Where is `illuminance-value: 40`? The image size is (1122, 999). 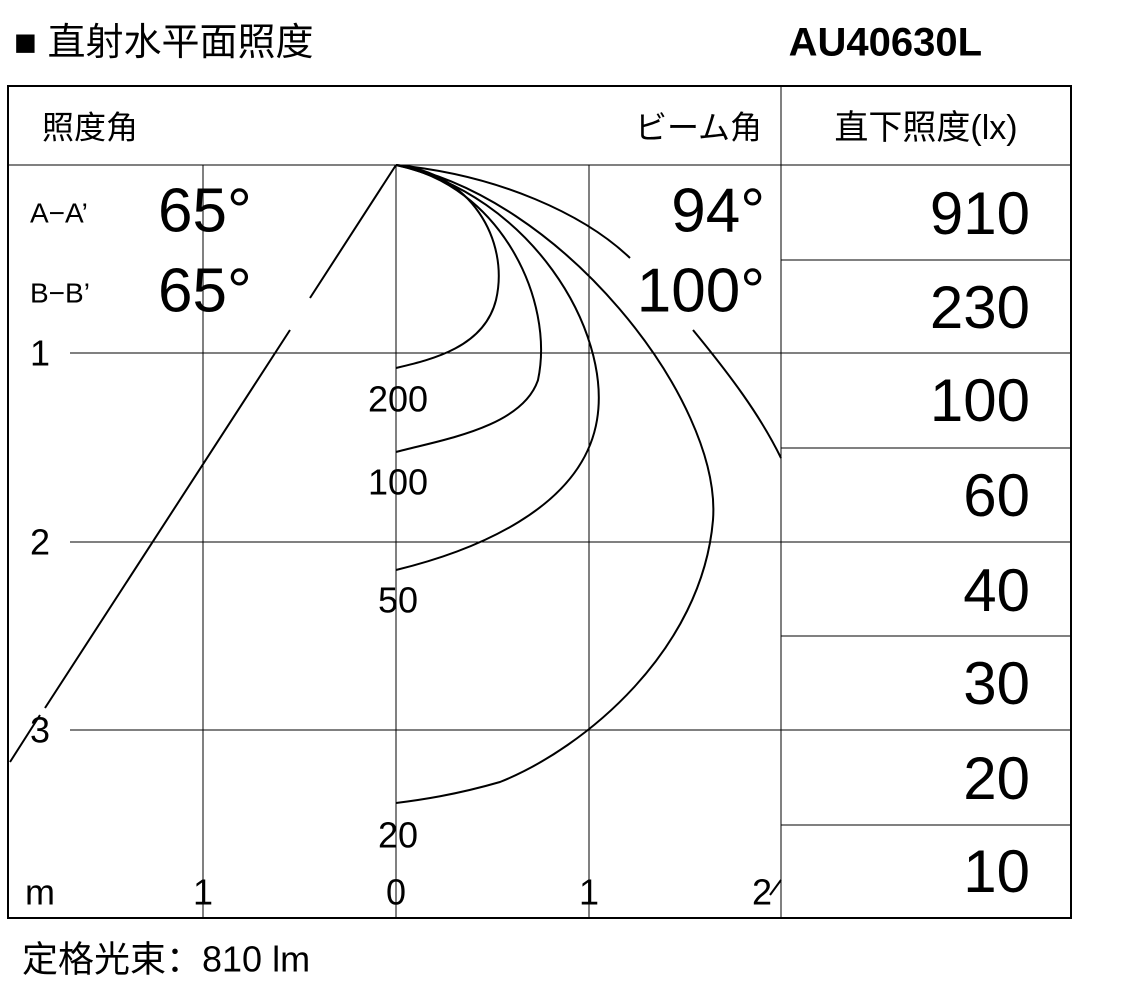 illuminance-value: 40 is located at coordinates (996, 590).